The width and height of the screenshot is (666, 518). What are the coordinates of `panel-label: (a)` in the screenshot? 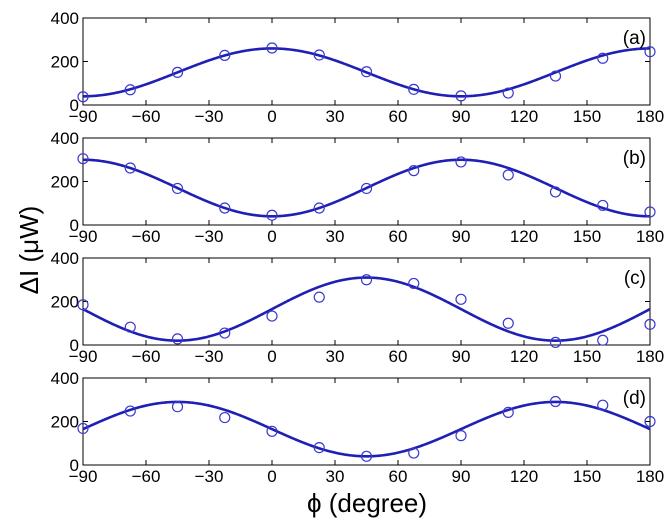 It's located at (634, 38).